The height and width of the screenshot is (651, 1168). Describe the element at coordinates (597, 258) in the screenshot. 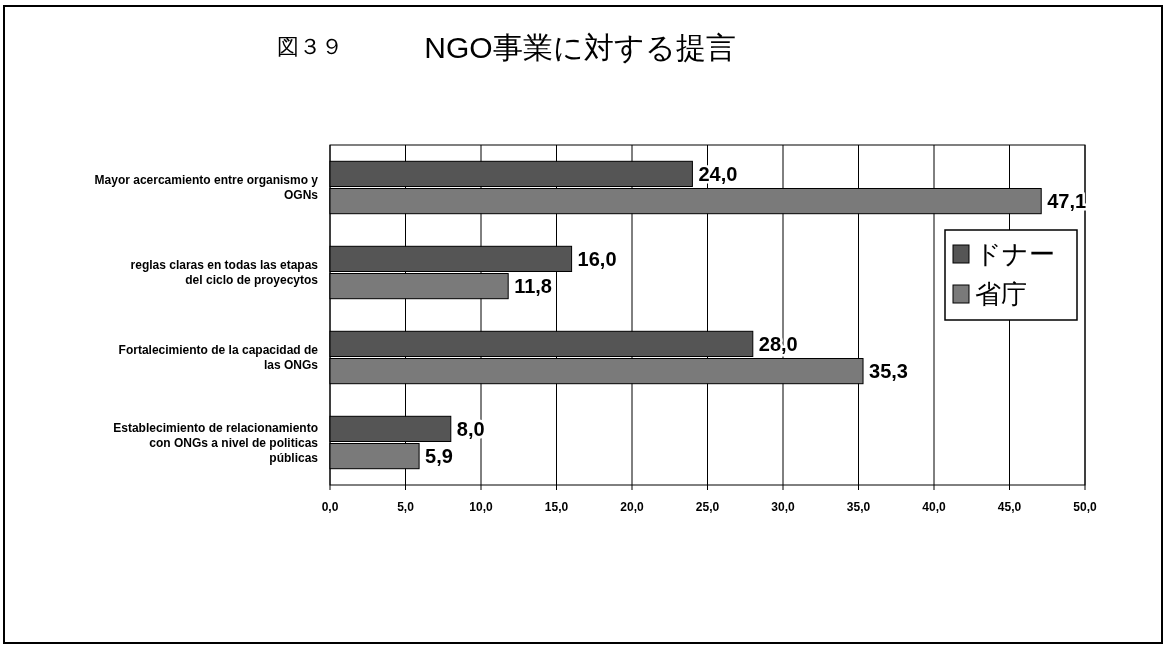

I see `data-label: 16,0` at that location.